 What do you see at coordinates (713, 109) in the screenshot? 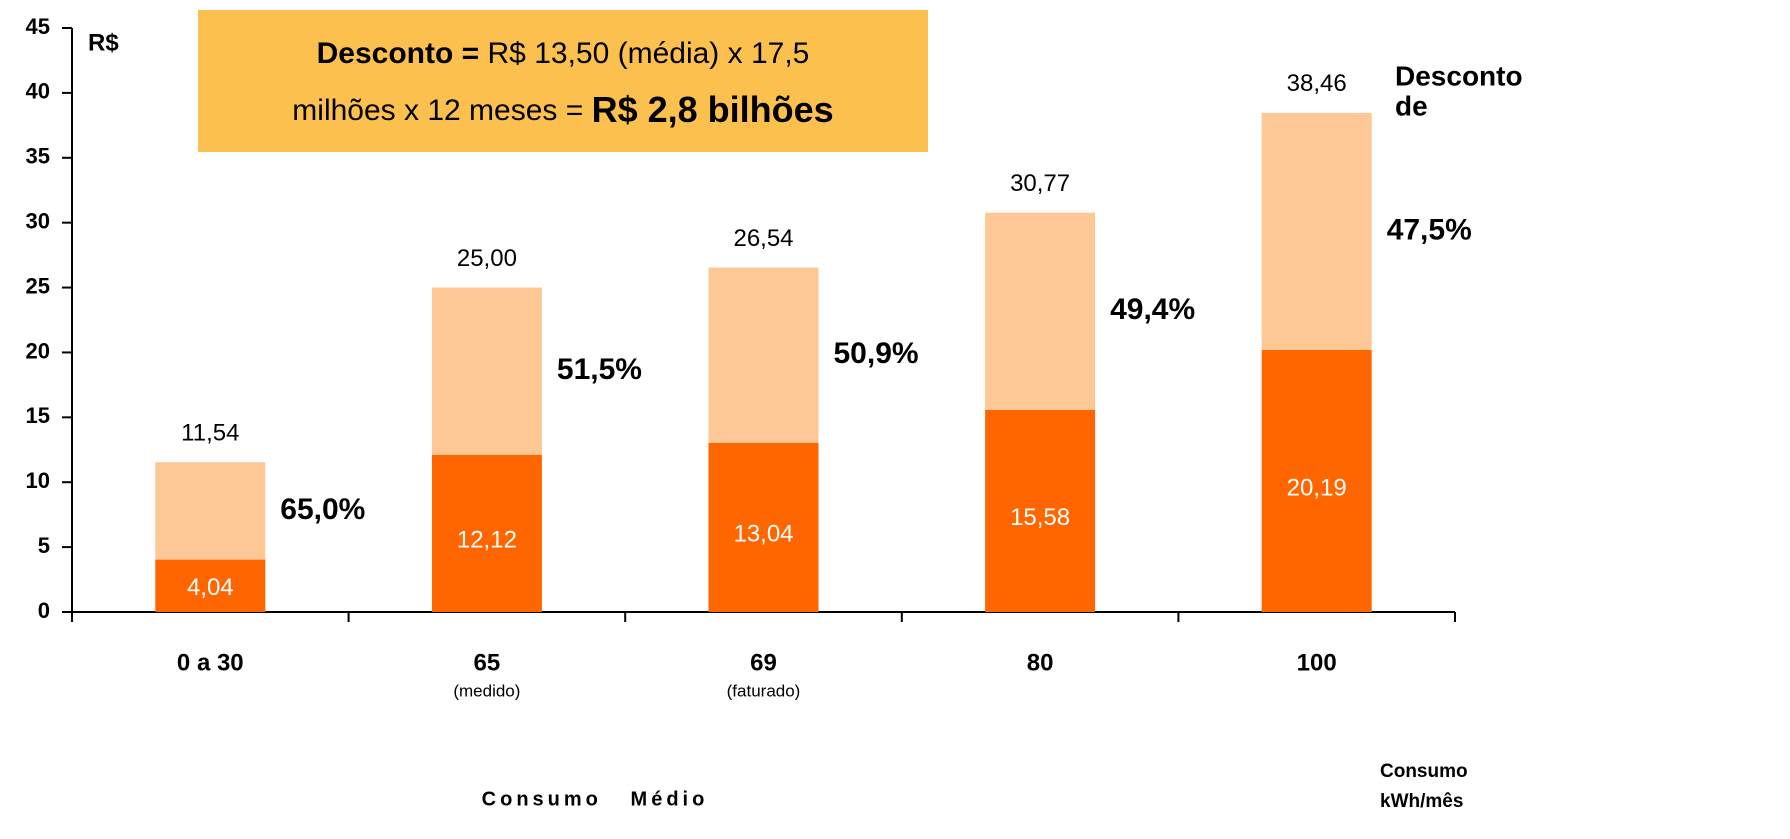
I see `annotation-bold: R$ 2,8 bilhões` at bounding box center [713, 109].